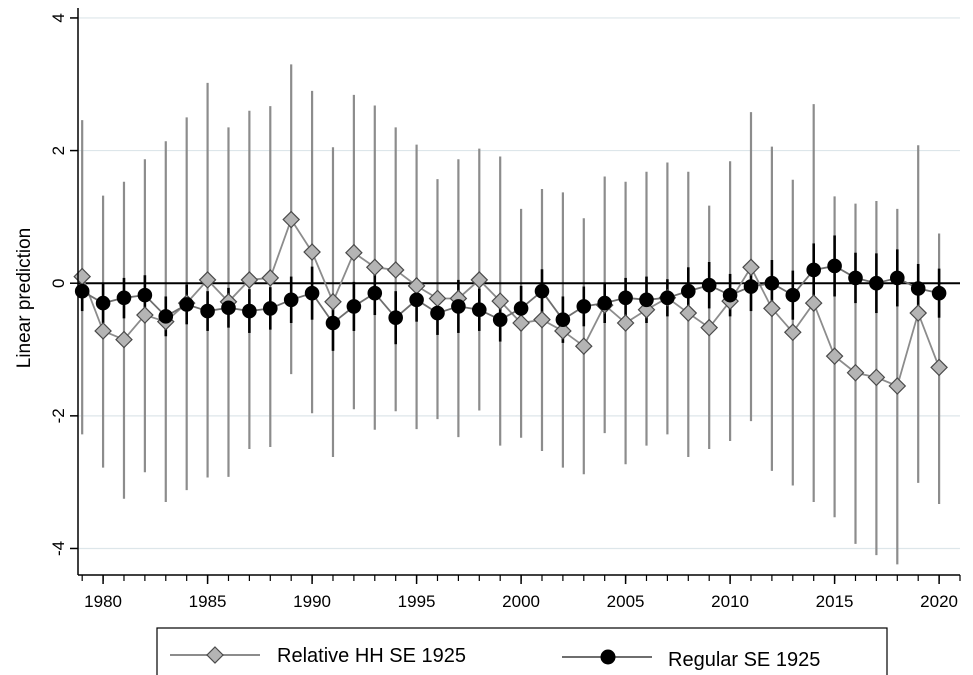 The image size is (973, 675). I want to click on legend-marker-regular, so click(608, 657).